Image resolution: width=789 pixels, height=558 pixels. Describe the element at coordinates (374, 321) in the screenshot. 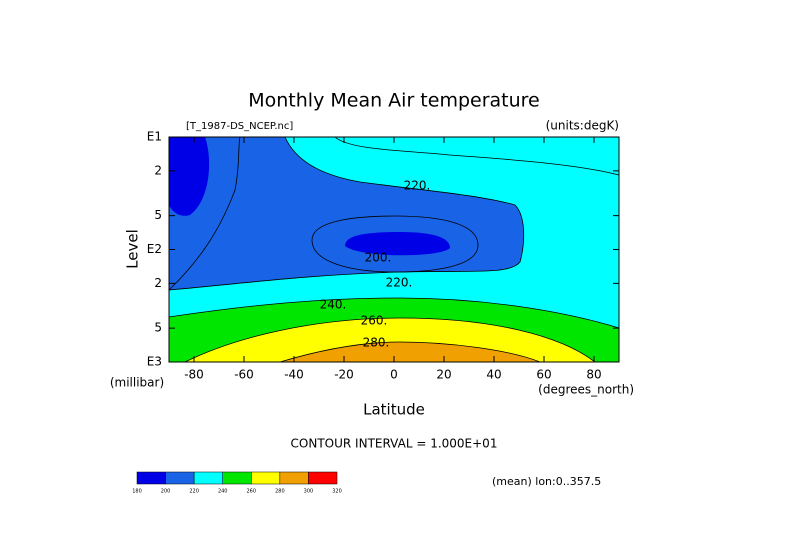

I see `contour-label: 260.` at that location.